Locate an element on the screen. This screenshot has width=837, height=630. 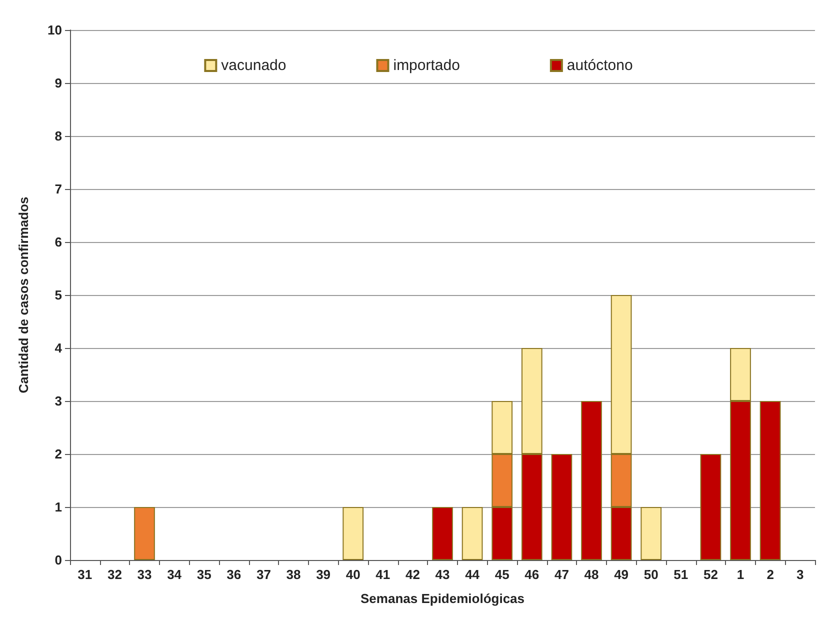
x-tick-label: 44 is located at coordinates (472, 574).